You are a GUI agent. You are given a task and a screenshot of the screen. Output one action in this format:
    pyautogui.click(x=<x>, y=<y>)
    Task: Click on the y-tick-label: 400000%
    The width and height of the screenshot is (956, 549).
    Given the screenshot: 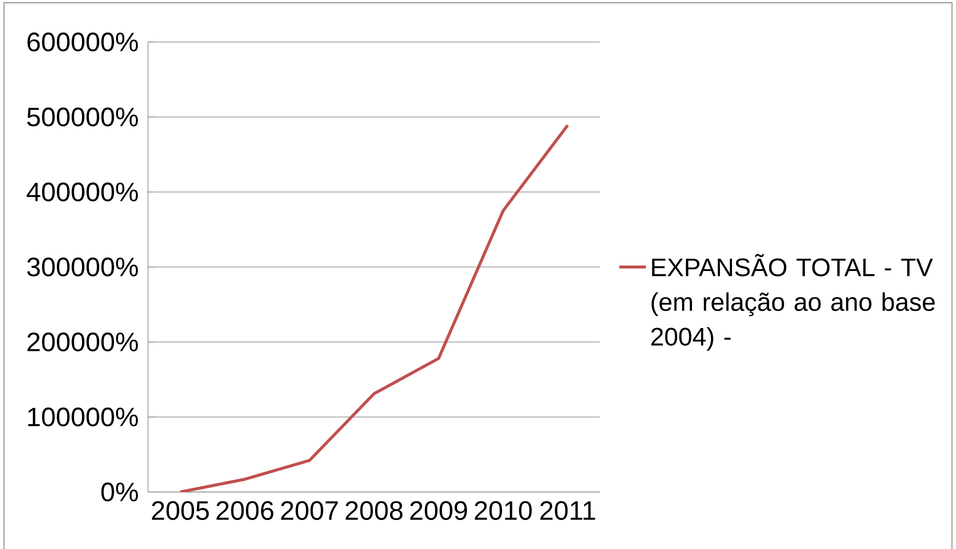 What is the action you would take?
    pyautogui.click(x=82, y=192)
    